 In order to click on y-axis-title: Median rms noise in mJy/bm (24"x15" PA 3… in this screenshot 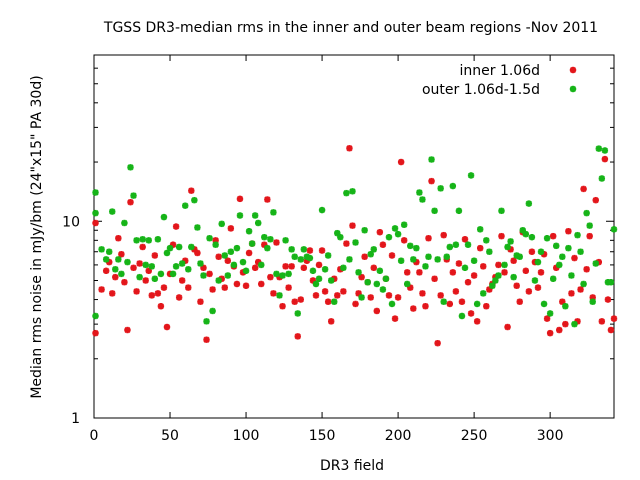, I will do `click(37, 236)`.